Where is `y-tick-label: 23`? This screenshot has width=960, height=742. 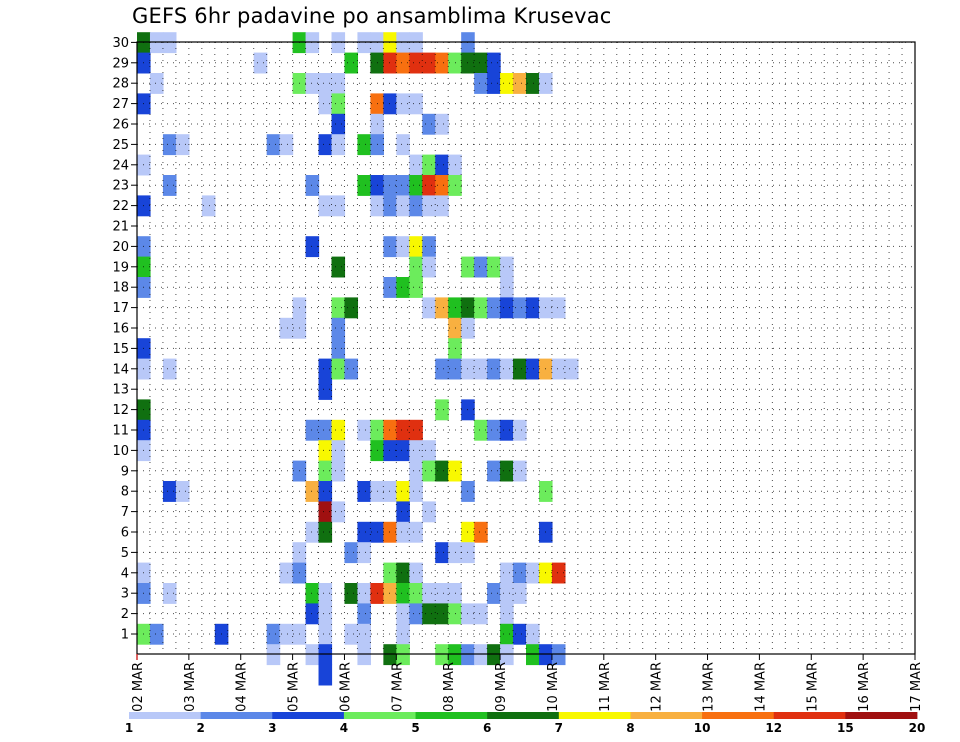 y-tick-label: 23 is located at coordinates (120, 186).